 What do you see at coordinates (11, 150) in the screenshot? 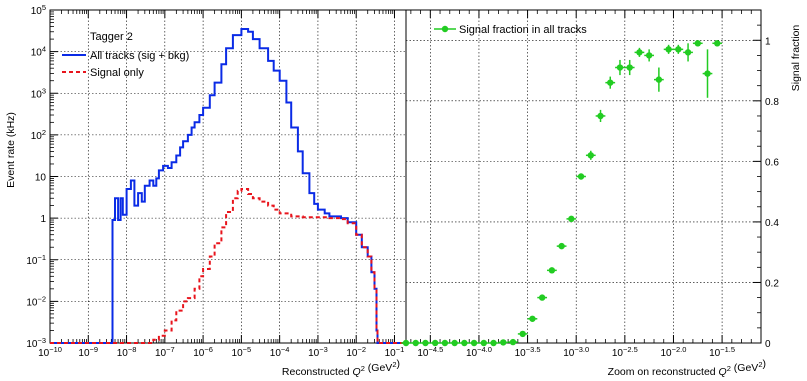
I see `left-y-axis-label: Event rate (kHz)` at bounding box center [11, 150].